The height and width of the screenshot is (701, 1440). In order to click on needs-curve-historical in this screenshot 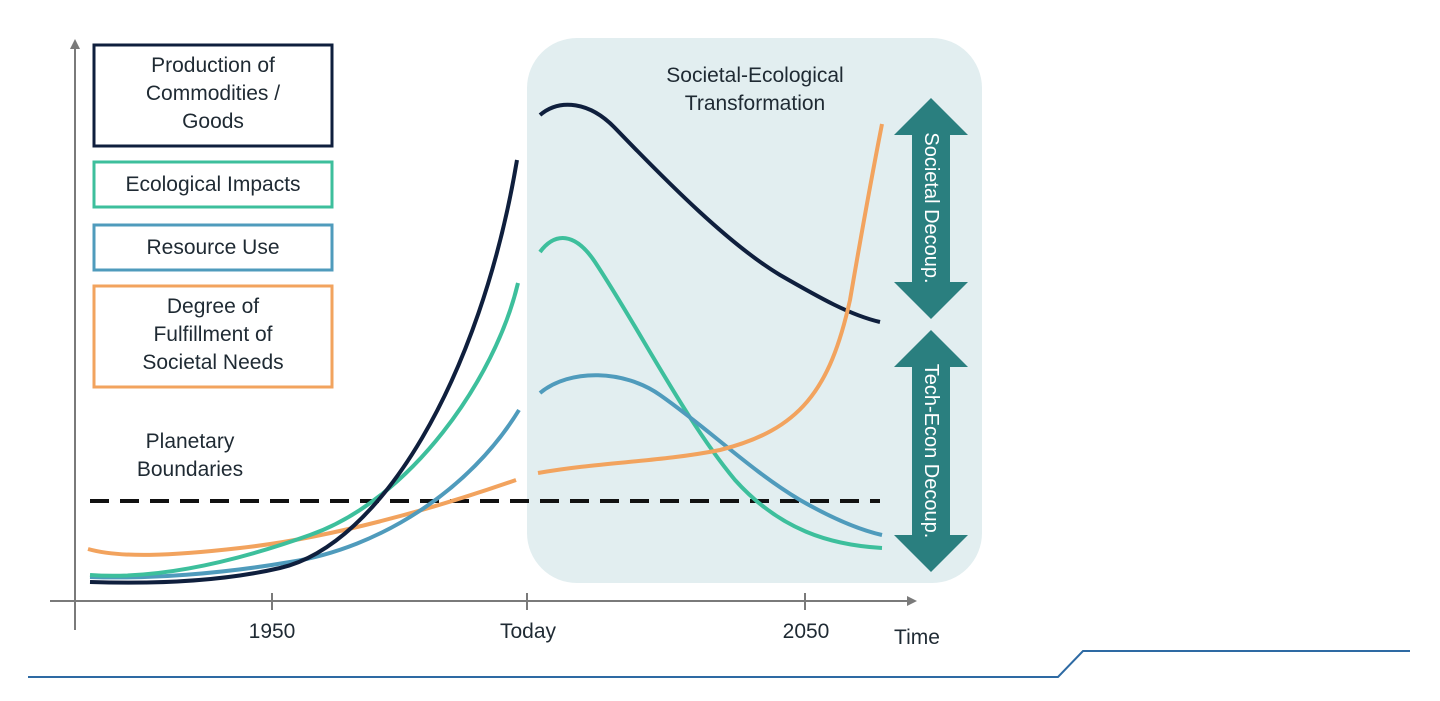, I will do `click(302, 517)`.